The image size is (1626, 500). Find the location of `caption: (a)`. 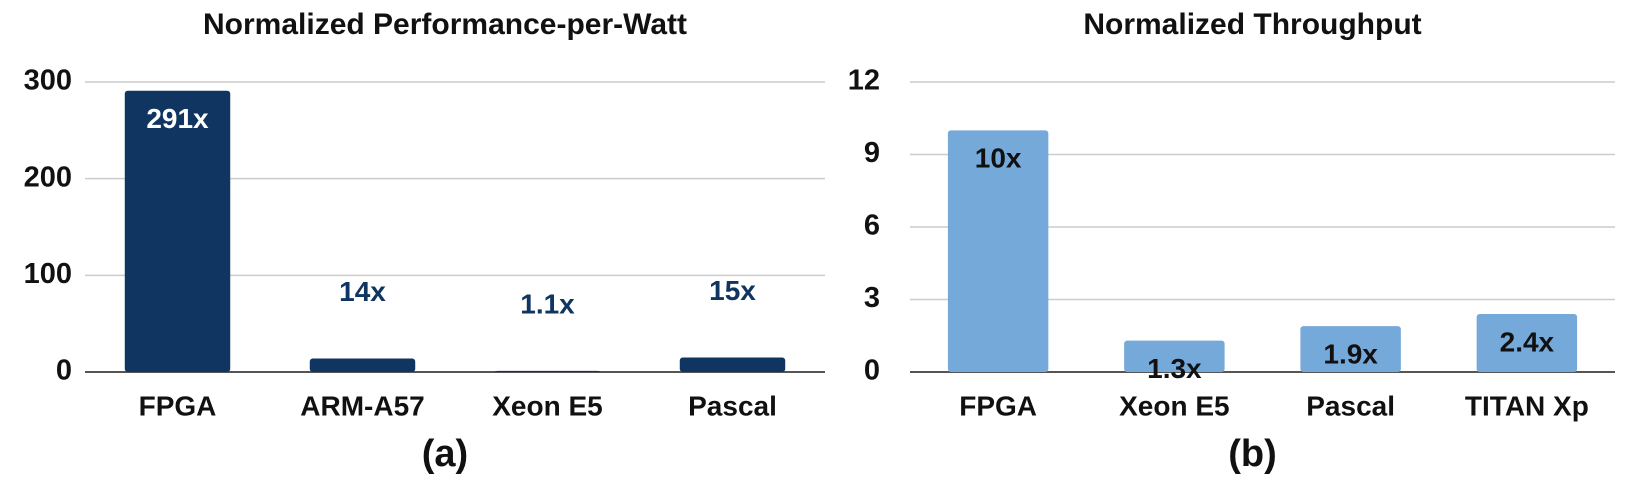

caption: (a) is located at coordinates (445, 454).